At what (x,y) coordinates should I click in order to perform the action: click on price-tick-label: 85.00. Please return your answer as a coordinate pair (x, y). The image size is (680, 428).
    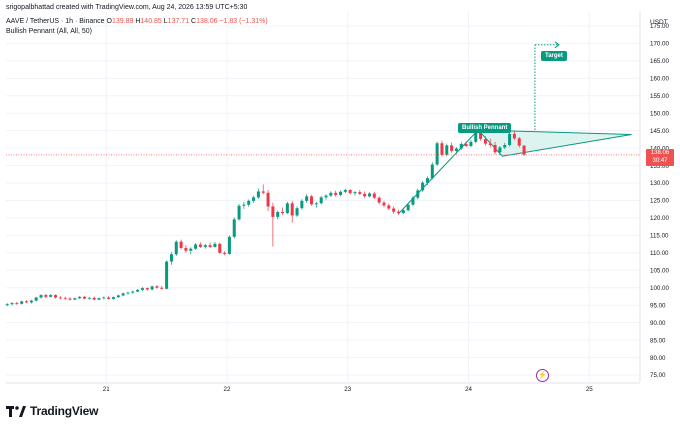
    Looking at the image, I should click on (658, 340).